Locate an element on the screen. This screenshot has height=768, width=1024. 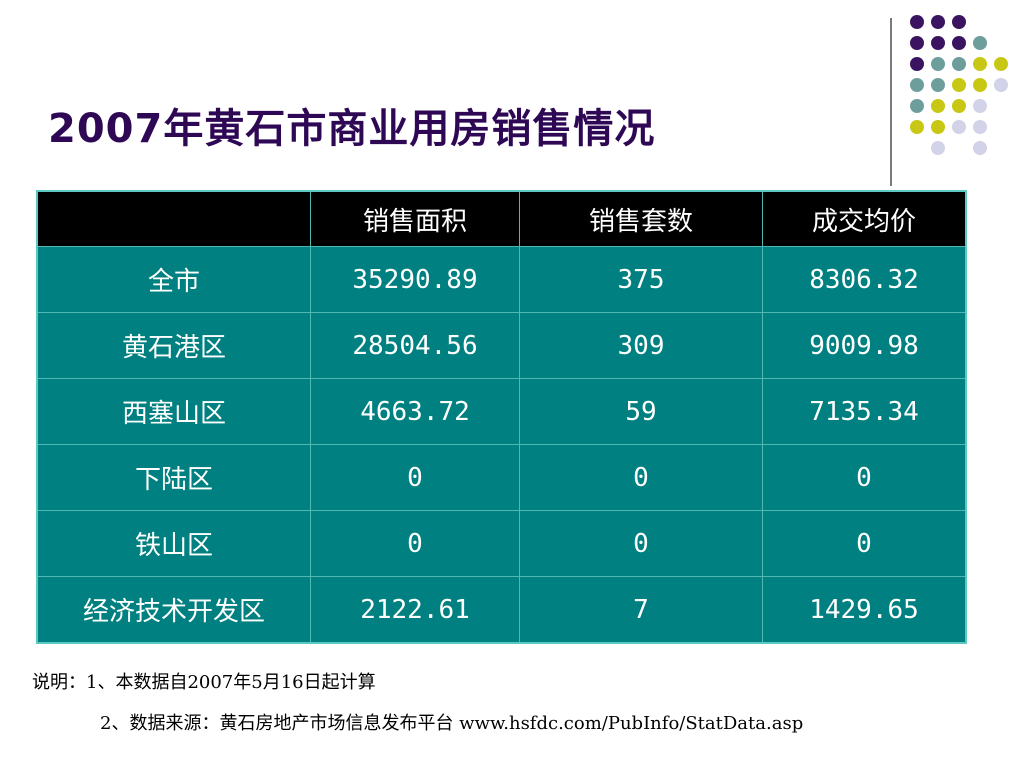
area-cell: 28504.56 is located at coordinates (415, 345).